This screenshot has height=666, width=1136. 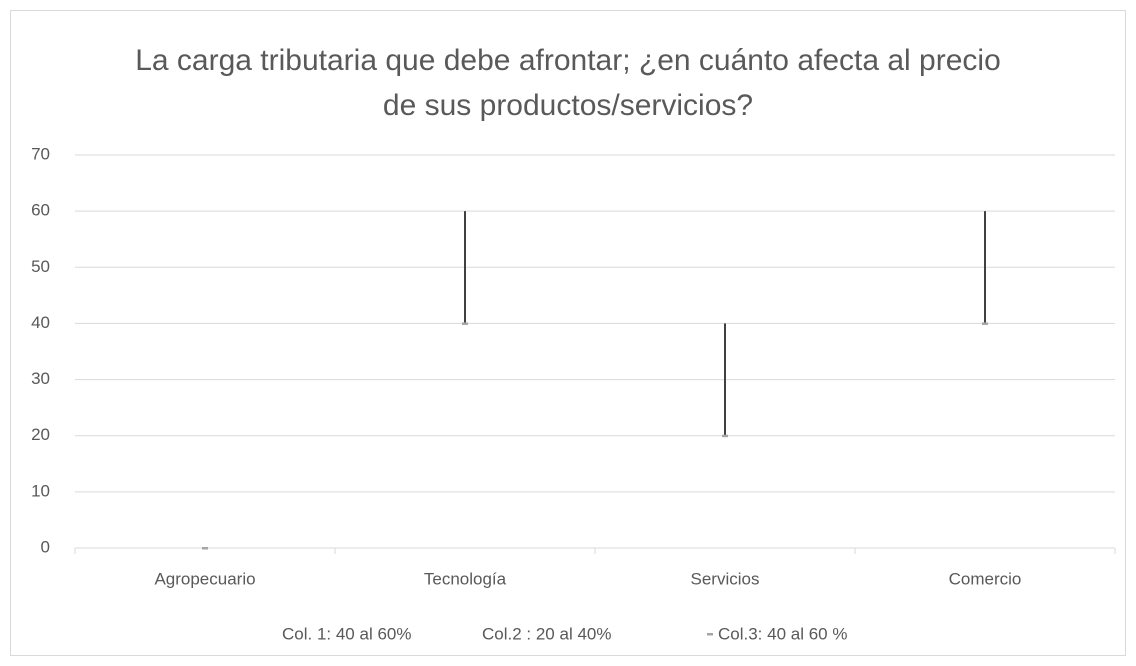 What do you see at coordinates (40, 322) in the screenshot?
I see `y-tick-label: 40` at bounding box center [40, 322].